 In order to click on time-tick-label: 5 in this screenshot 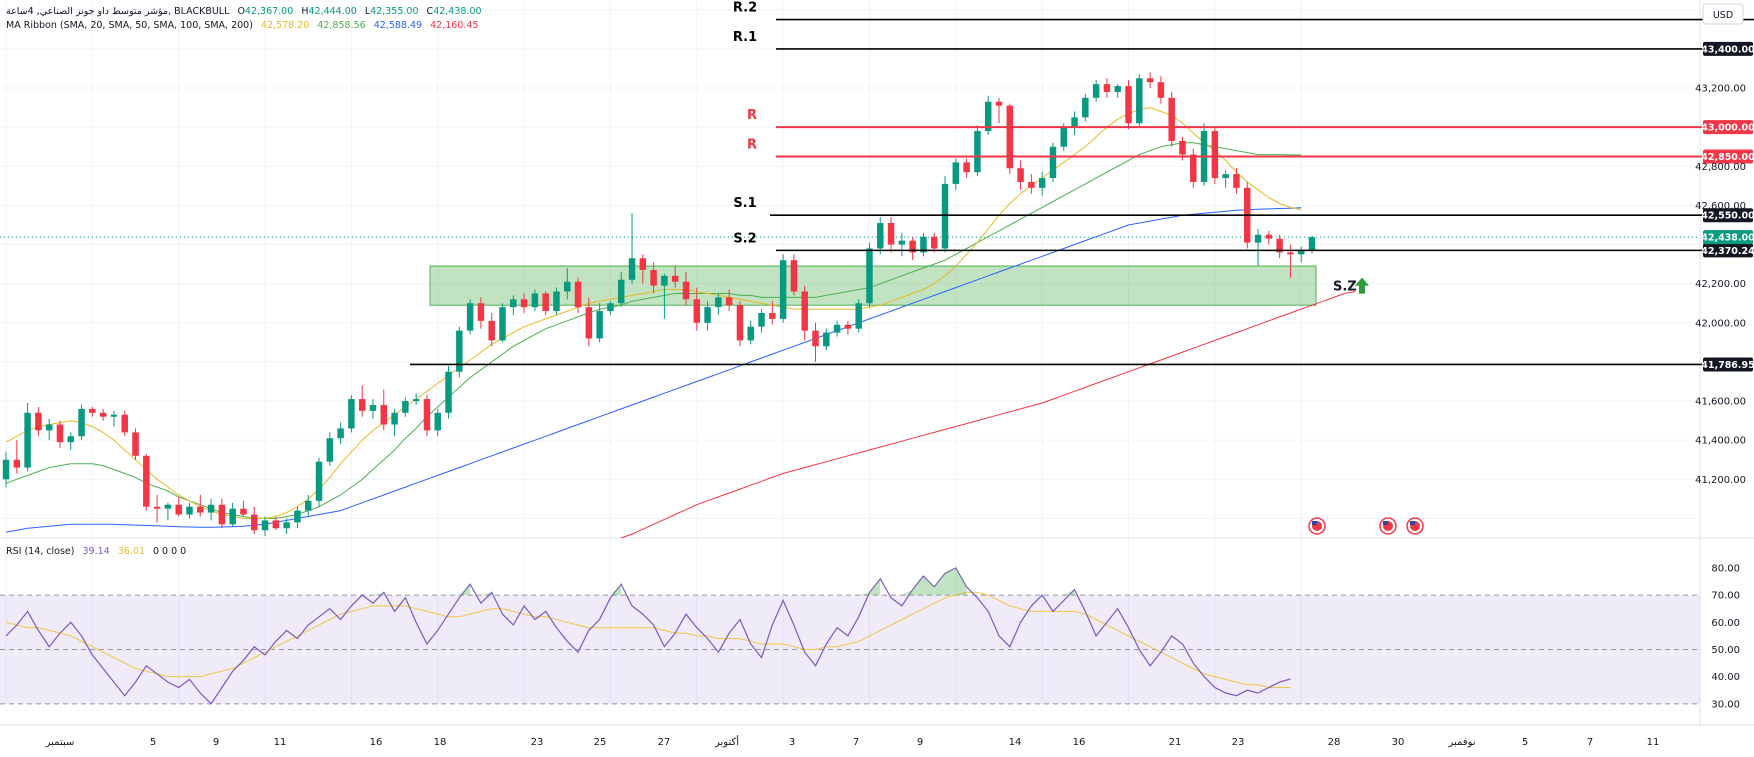, I will do `click(153, 742)`.